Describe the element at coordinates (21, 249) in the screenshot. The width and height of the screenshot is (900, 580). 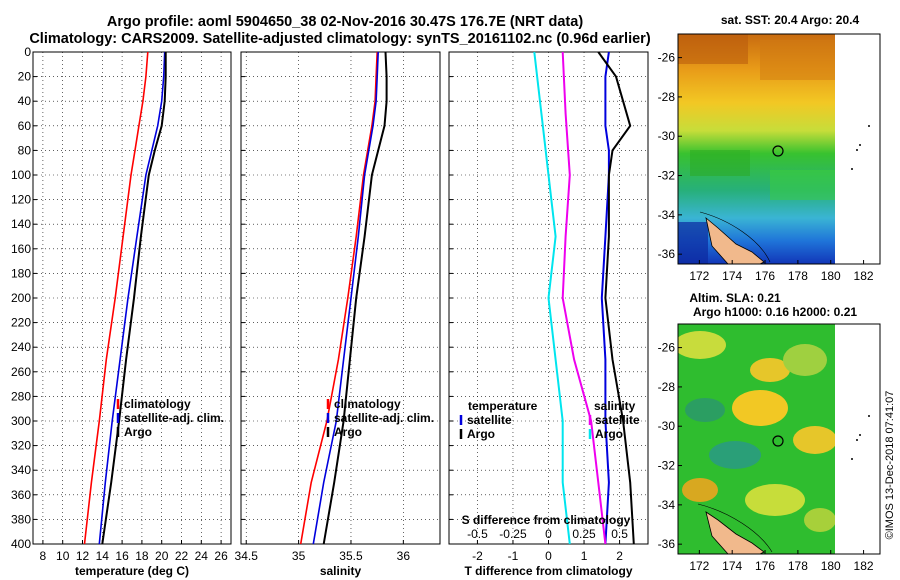
I see `y-tick-label: 160` at that location.